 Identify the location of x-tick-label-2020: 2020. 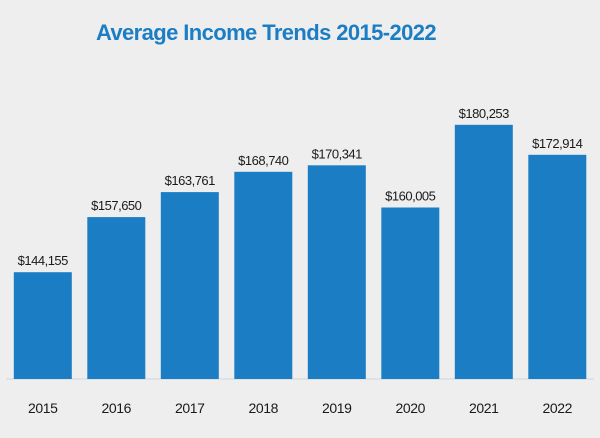
(411, 408).